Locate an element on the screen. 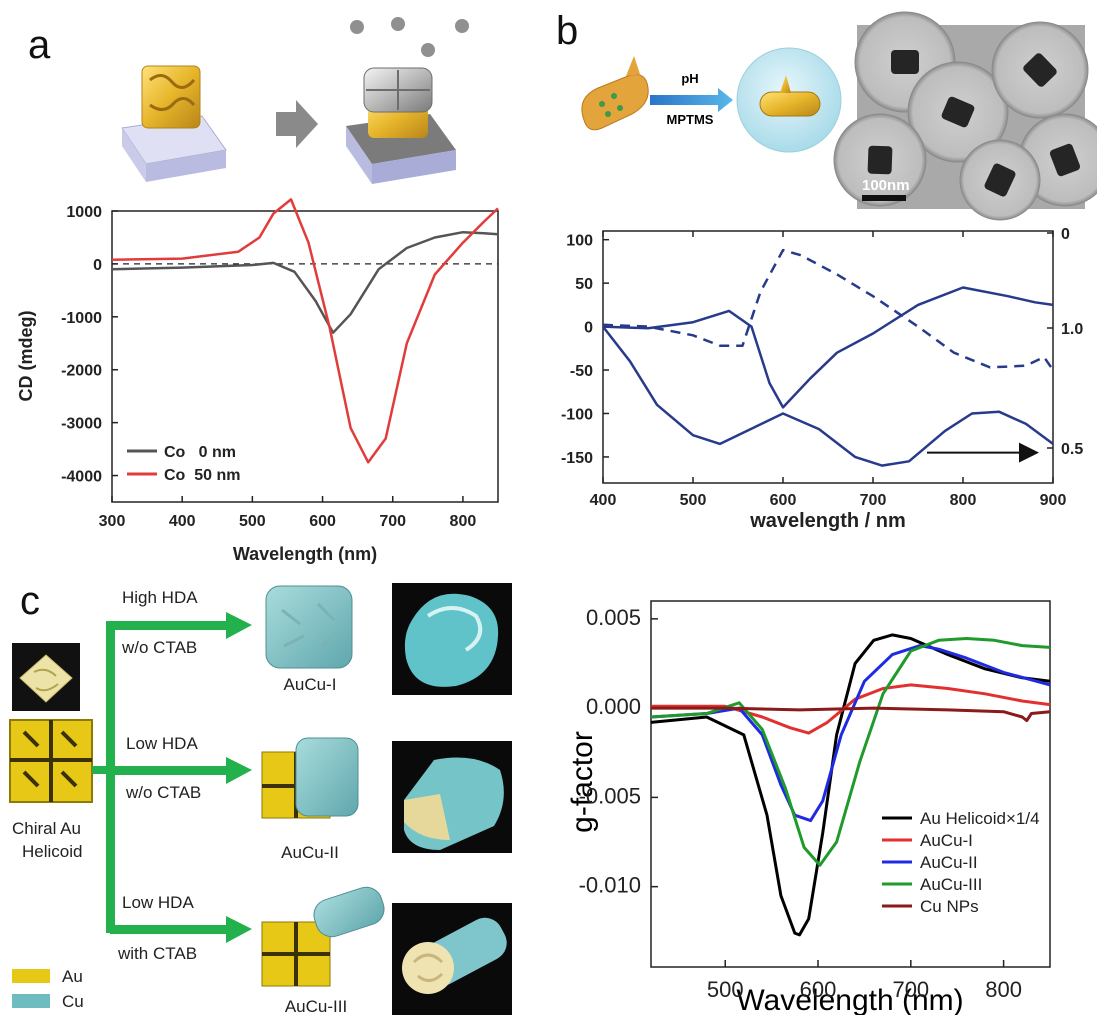 Image resolution: width=1097 pixels, height=1015 pixels. material-key: Au Cu is located at coordinates (48, 989).